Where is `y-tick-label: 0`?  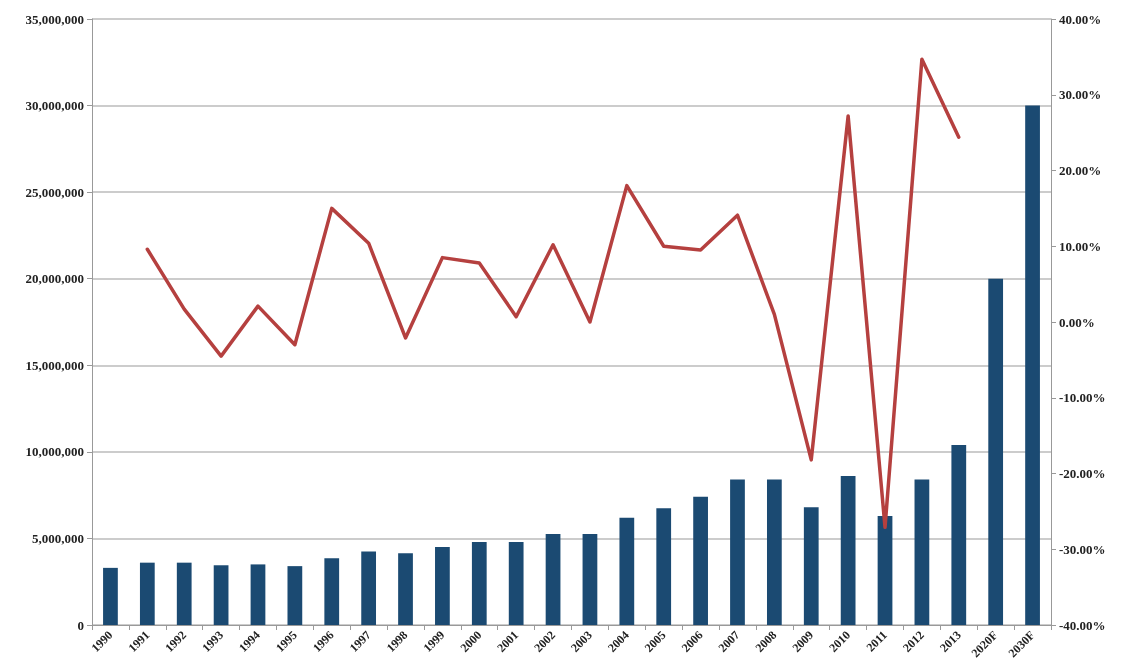
y-tick-label: 0 is located at coordinates (80, 625).